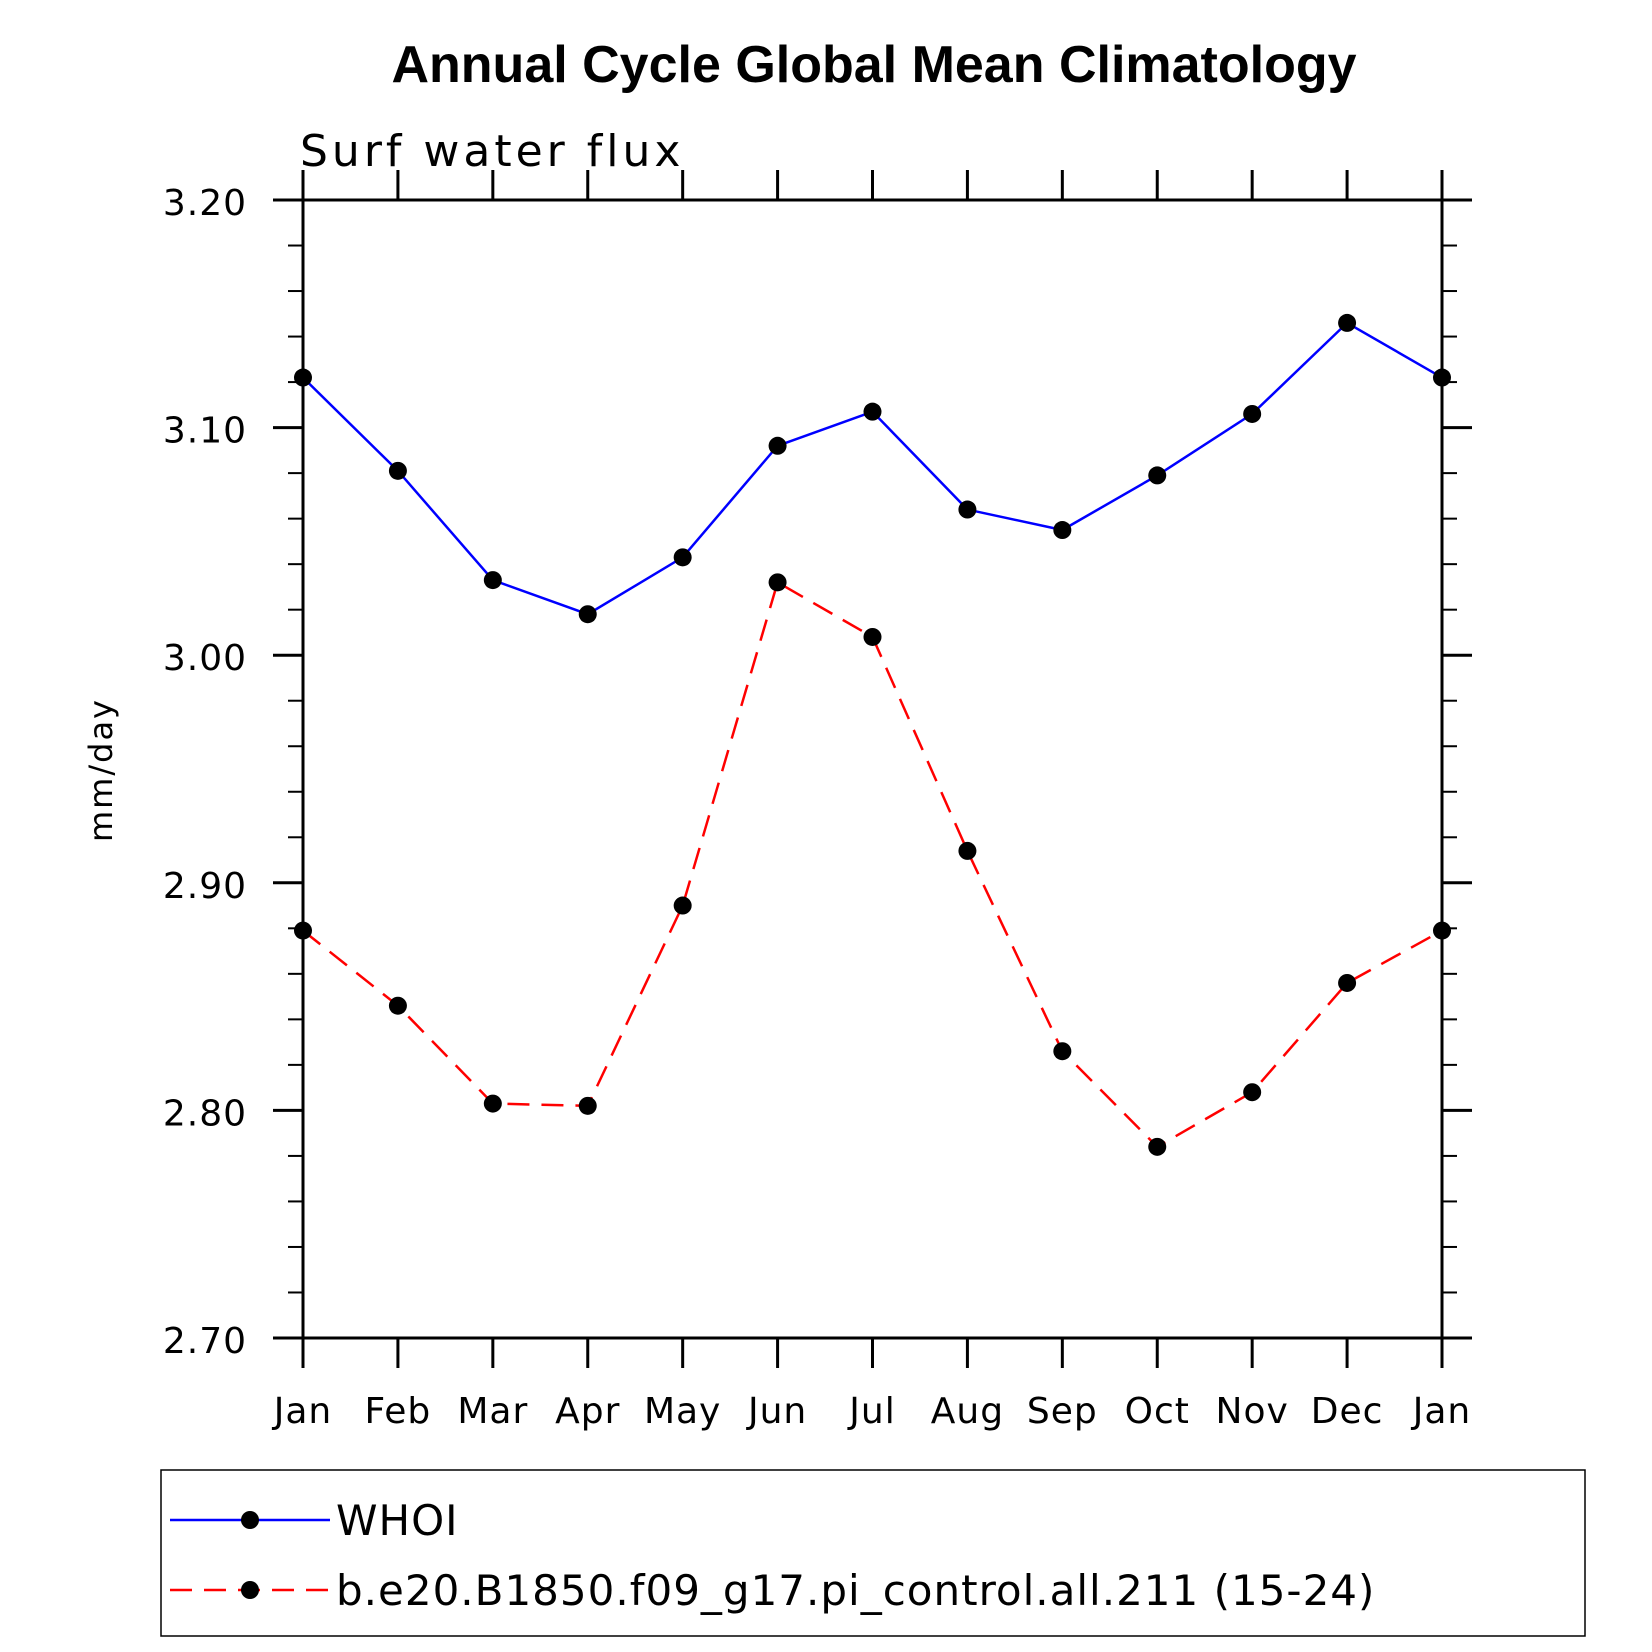  I want to click on x-tick-label: Mar, so click(492, 1411).